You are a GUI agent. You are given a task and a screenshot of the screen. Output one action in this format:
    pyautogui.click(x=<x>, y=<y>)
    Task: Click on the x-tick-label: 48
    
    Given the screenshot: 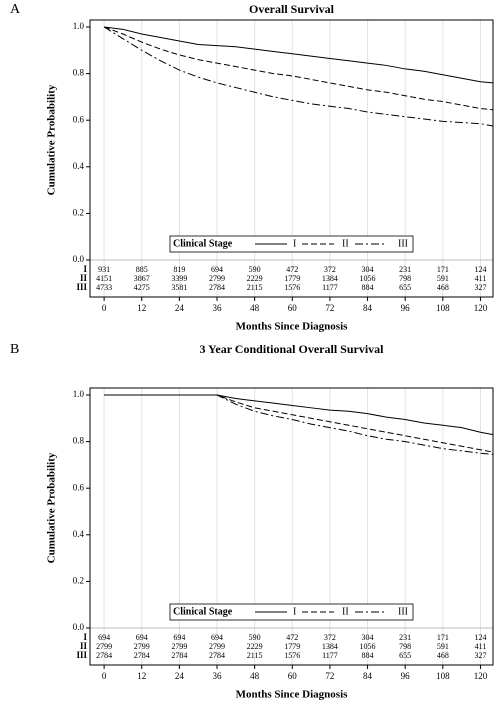 What is the action you would take?
    pyautogui.click(x=255, y=676)
    